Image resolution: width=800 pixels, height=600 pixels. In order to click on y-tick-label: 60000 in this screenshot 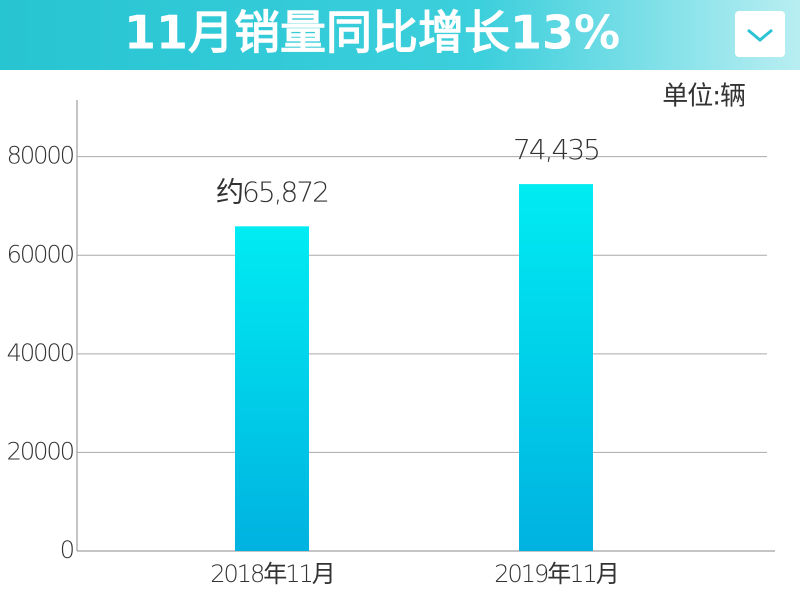, I will do `click(40, 254)`.